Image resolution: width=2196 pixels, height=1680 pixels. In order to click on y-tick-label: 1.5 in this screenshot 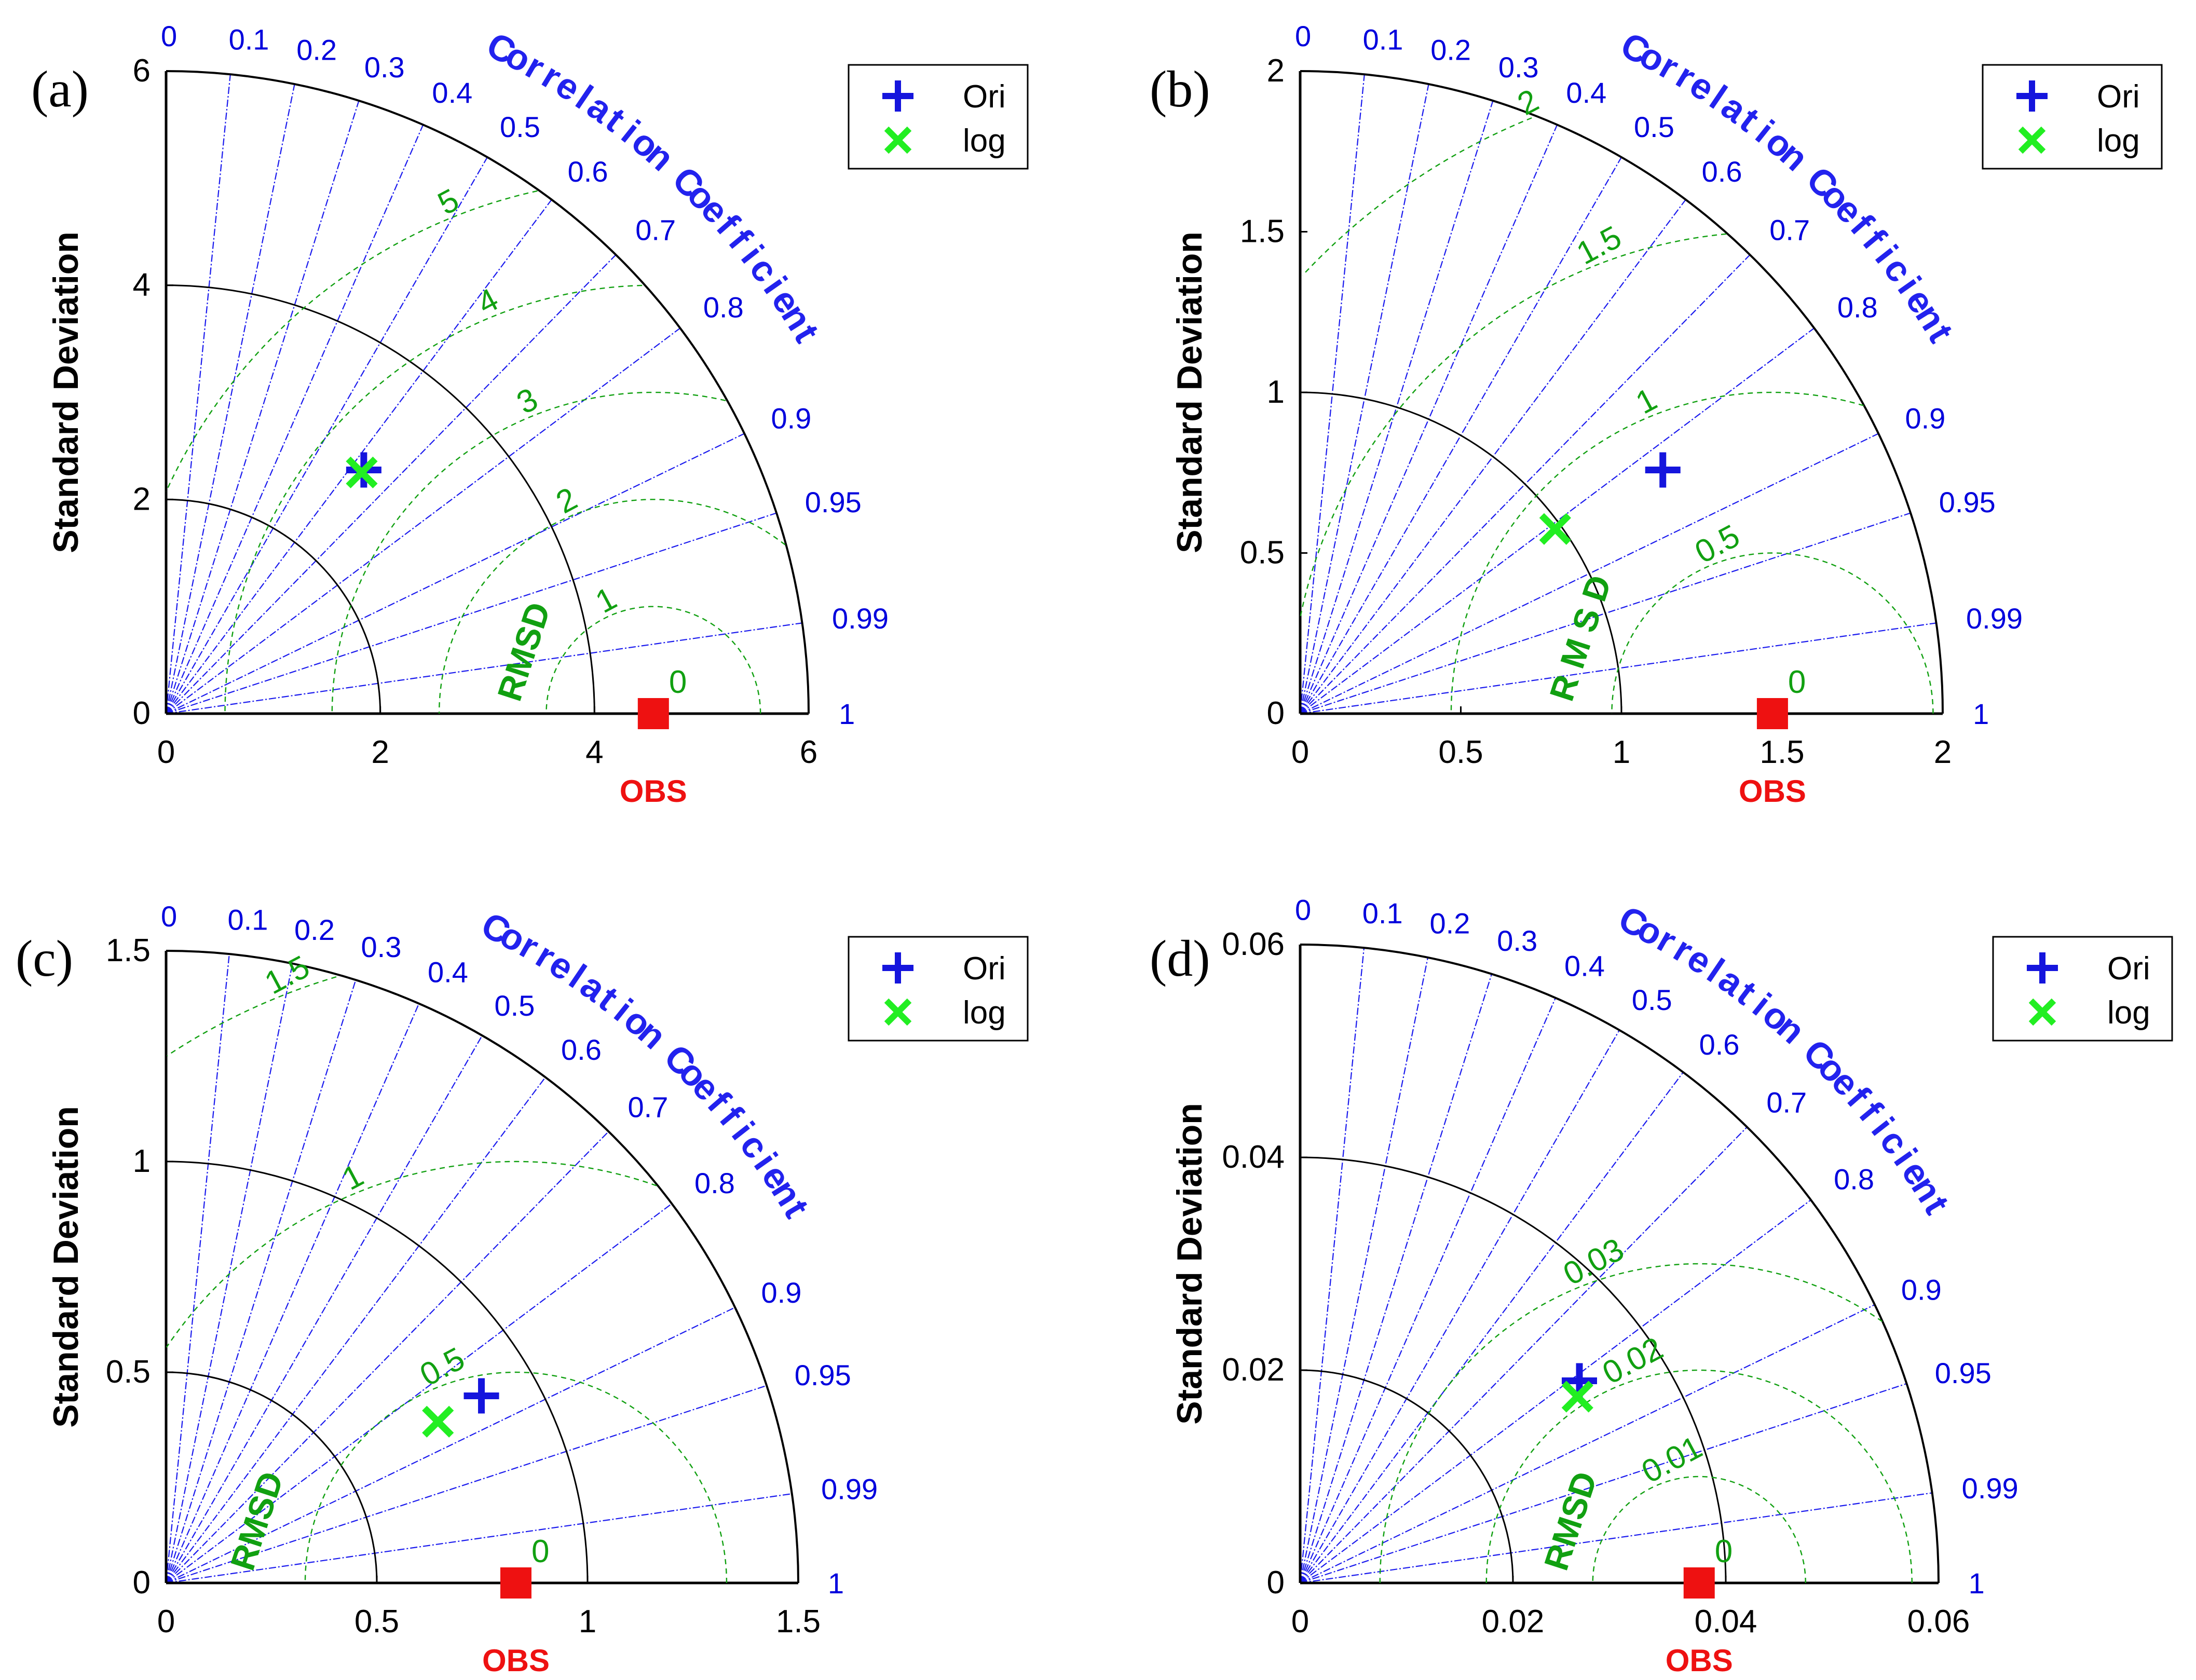, I will do `click(1262, 232)`.